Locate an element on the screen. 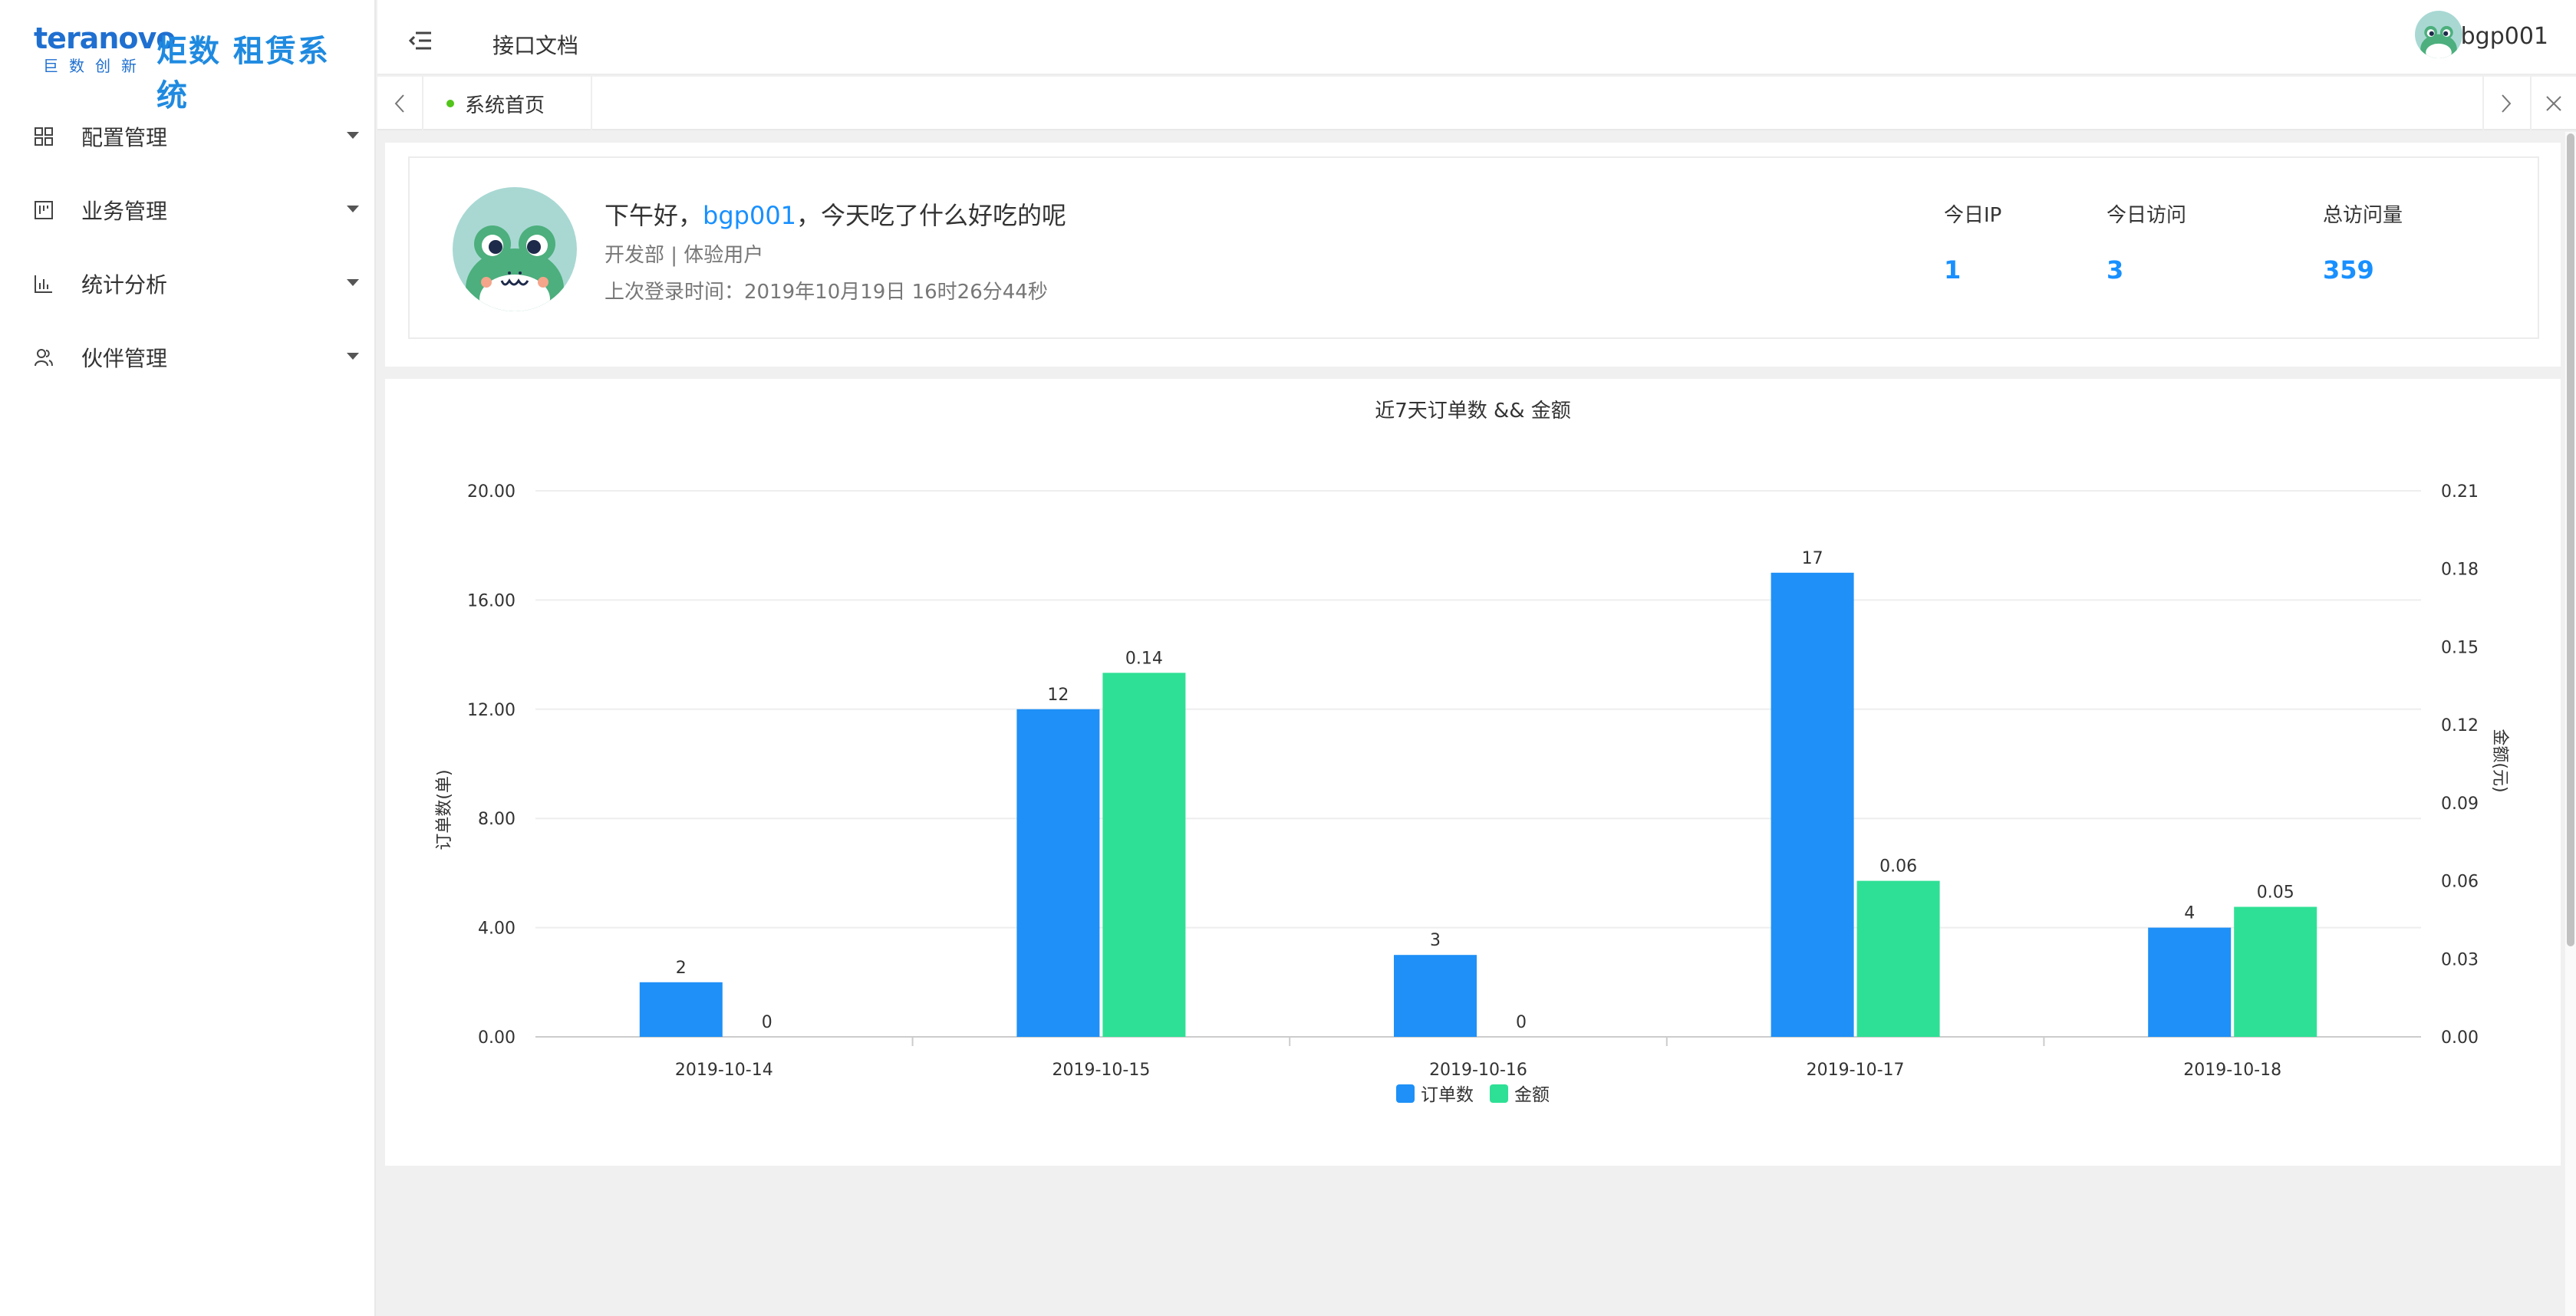  legend-label-amount: 金额 is located at coordinates (1532, 1095).